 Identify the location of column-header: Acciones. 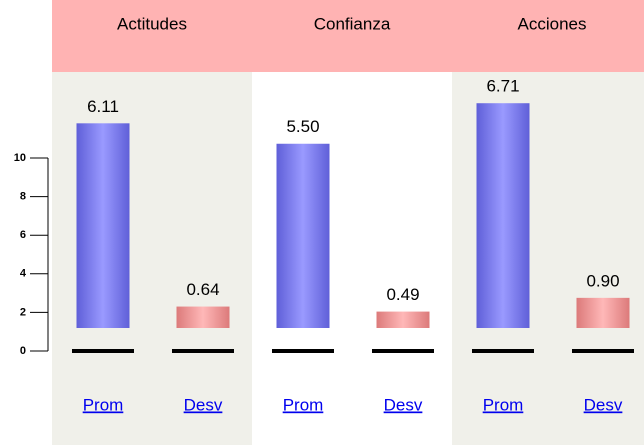
(552, 23).